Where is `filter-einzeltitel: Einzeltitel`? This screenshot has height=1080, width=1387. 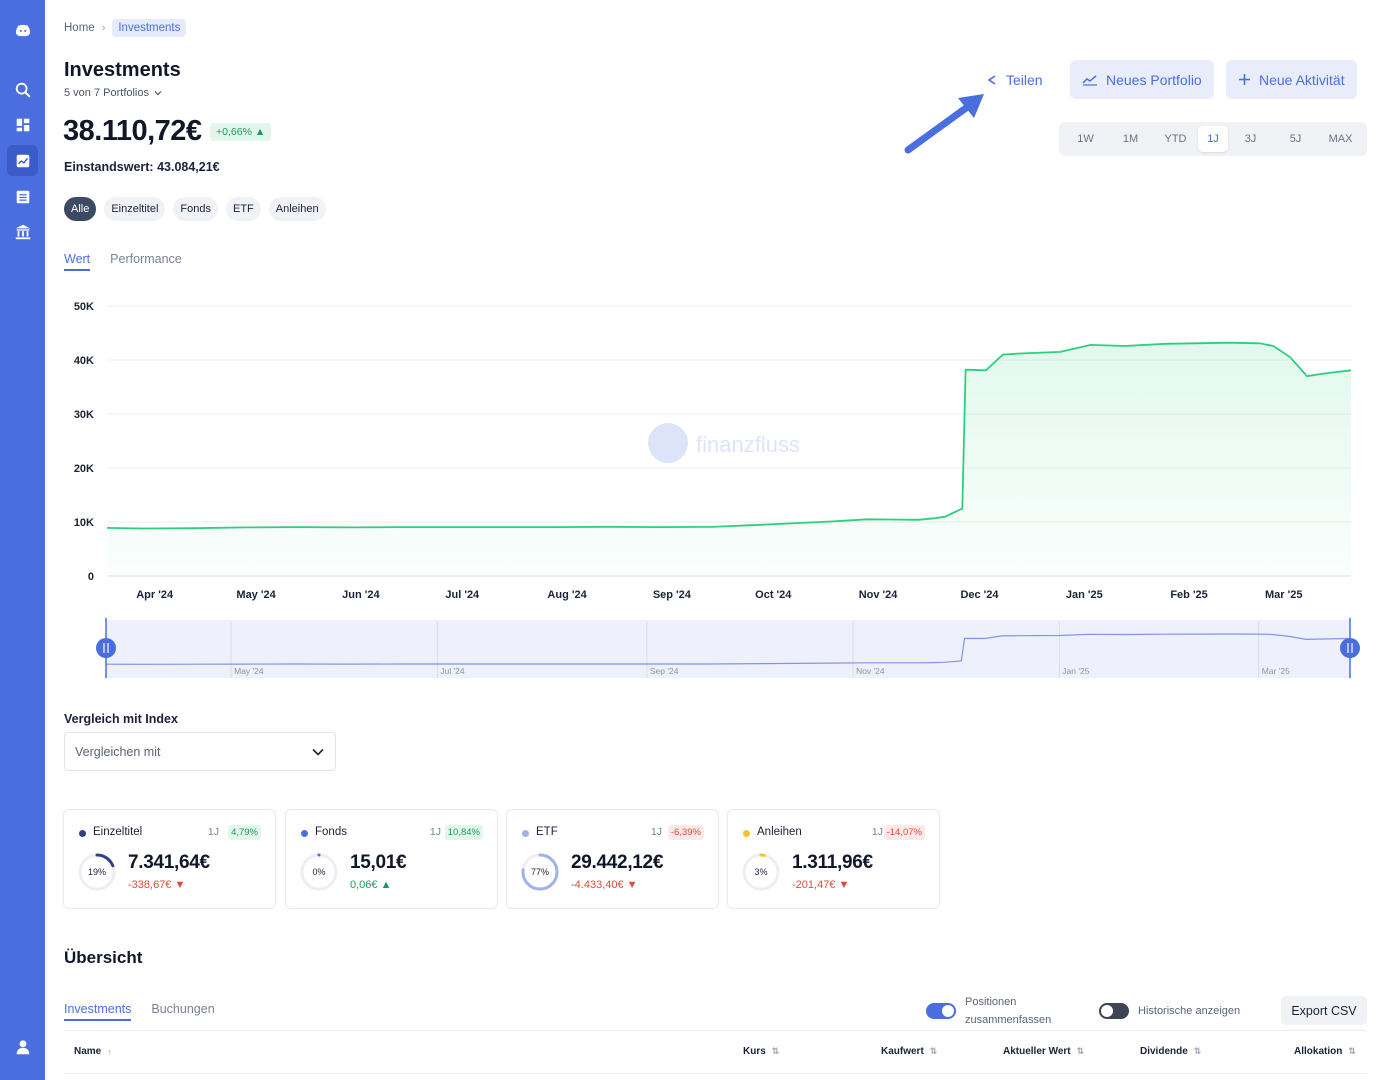
filter-einzeltitel: Einzeltitel is located at coordinates (135, 209).